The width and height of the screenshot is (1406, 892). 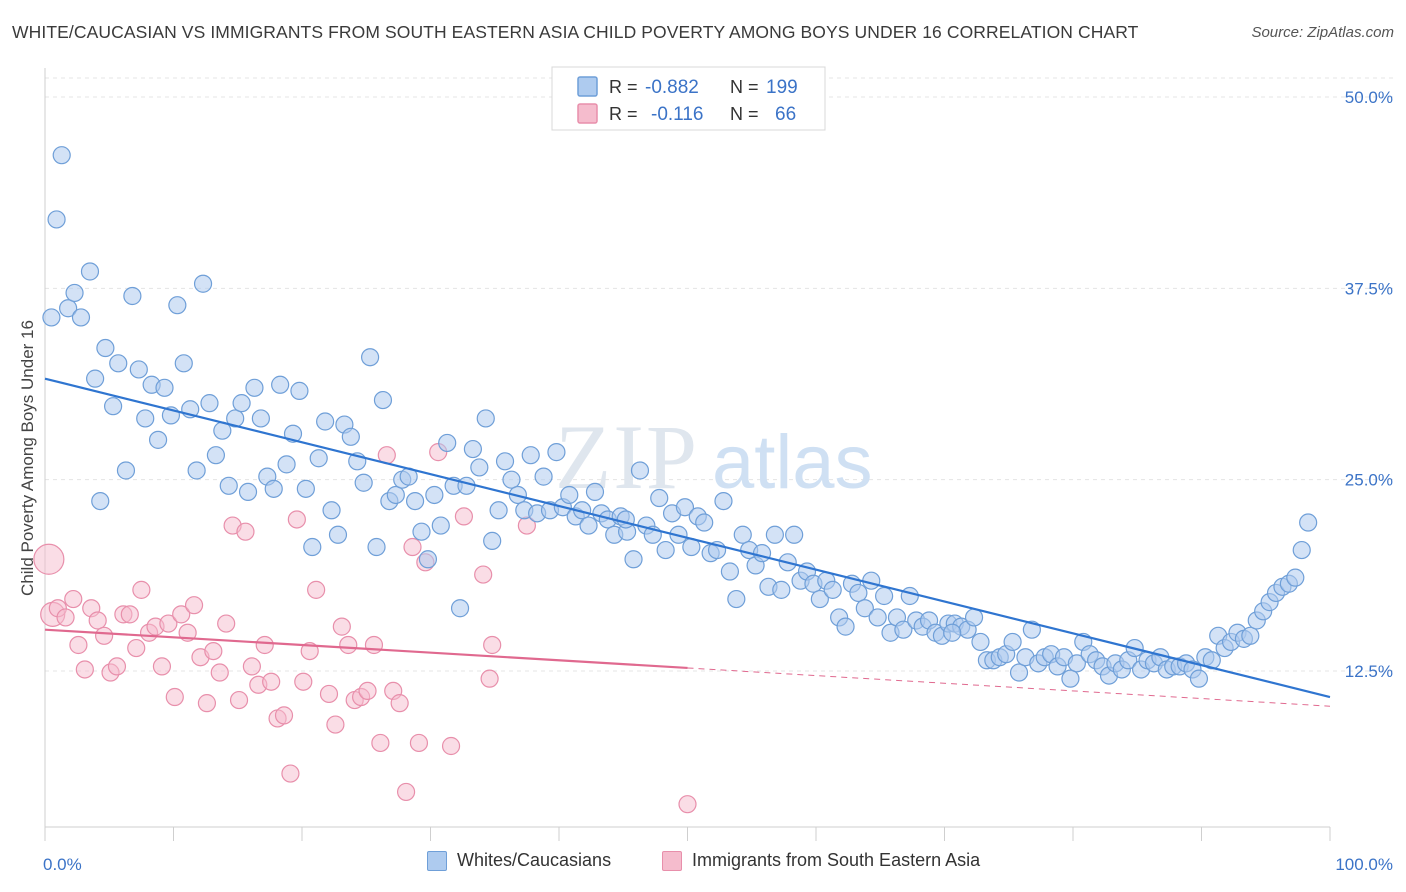 What do you see at coordinates (744, 87) in the screenshot?
I see `legend-n-label-1: N =` at bounding box center [744, 87].